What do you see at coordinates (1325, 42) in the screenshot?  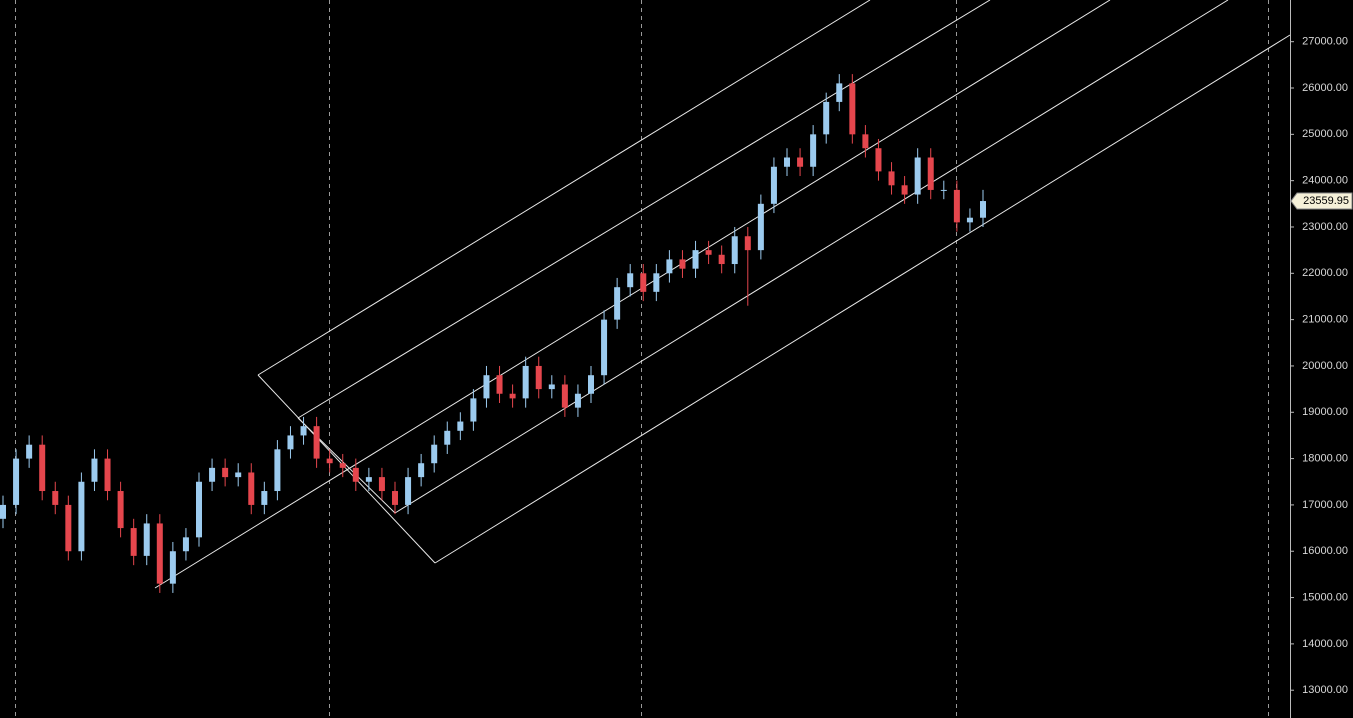 I see `y-tick-label: 27000.00` at bounding box center [1325, 42].